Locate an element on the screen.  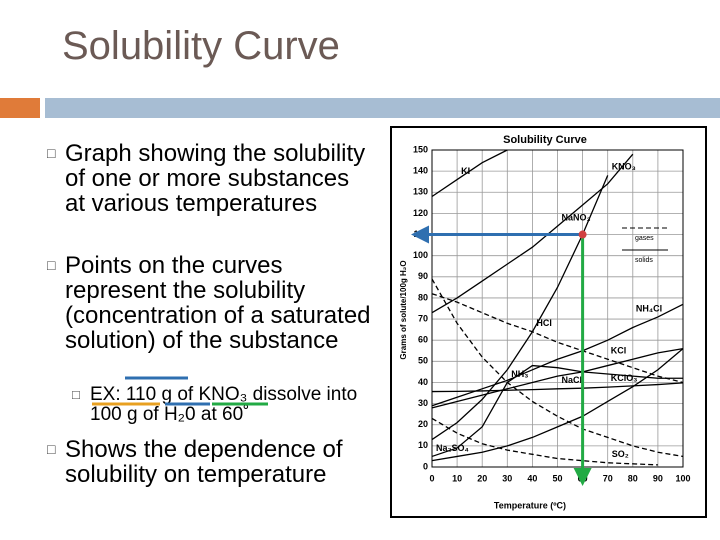
curve-label: KClO₃ is located at coordinates (624, 378).